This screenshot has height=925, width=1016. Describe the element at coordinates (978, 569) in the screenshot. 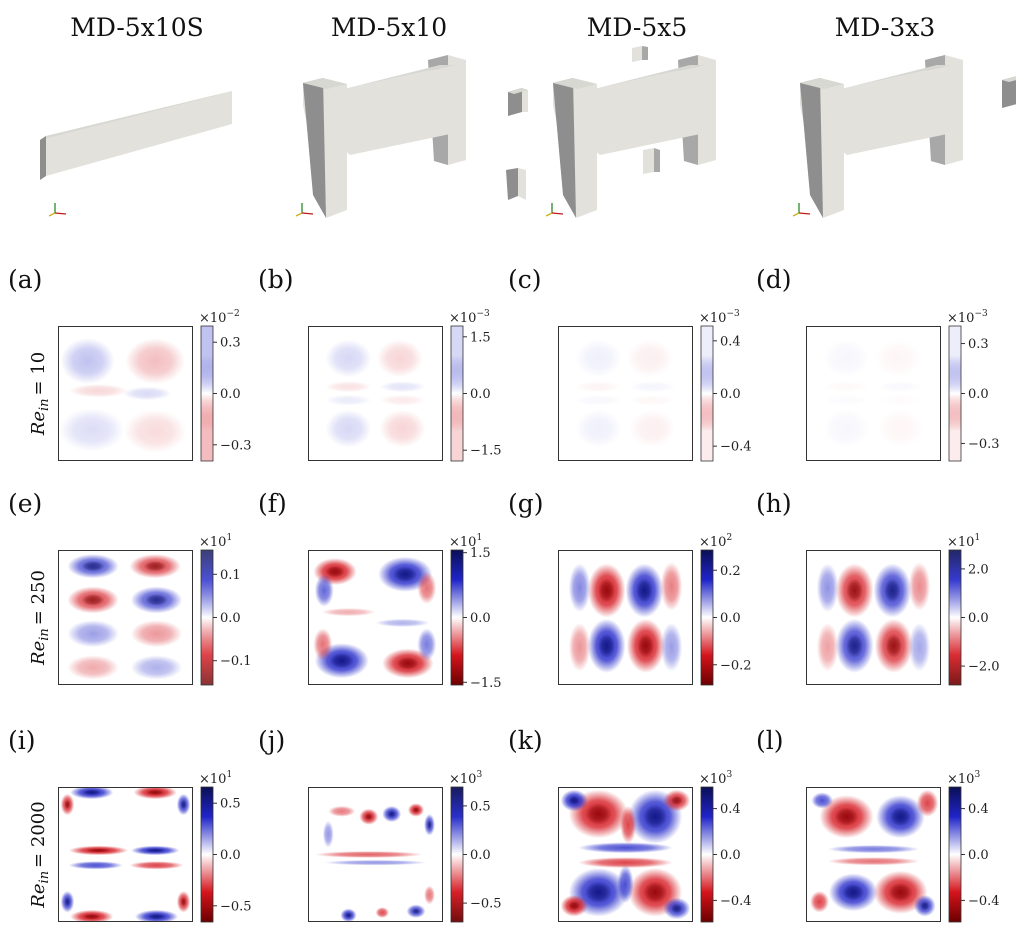

I see `colorbar-tick-label: 2.0` at that location.